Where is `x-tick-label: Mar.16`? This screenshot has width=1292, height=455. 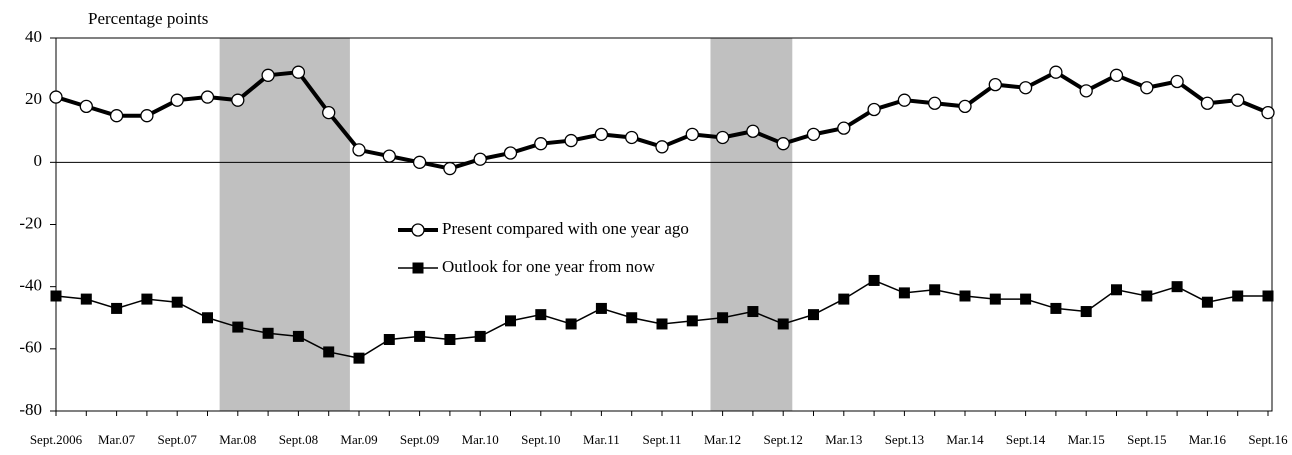 x-tick-label: Mar.16 is located at coordinates (1208, 439).